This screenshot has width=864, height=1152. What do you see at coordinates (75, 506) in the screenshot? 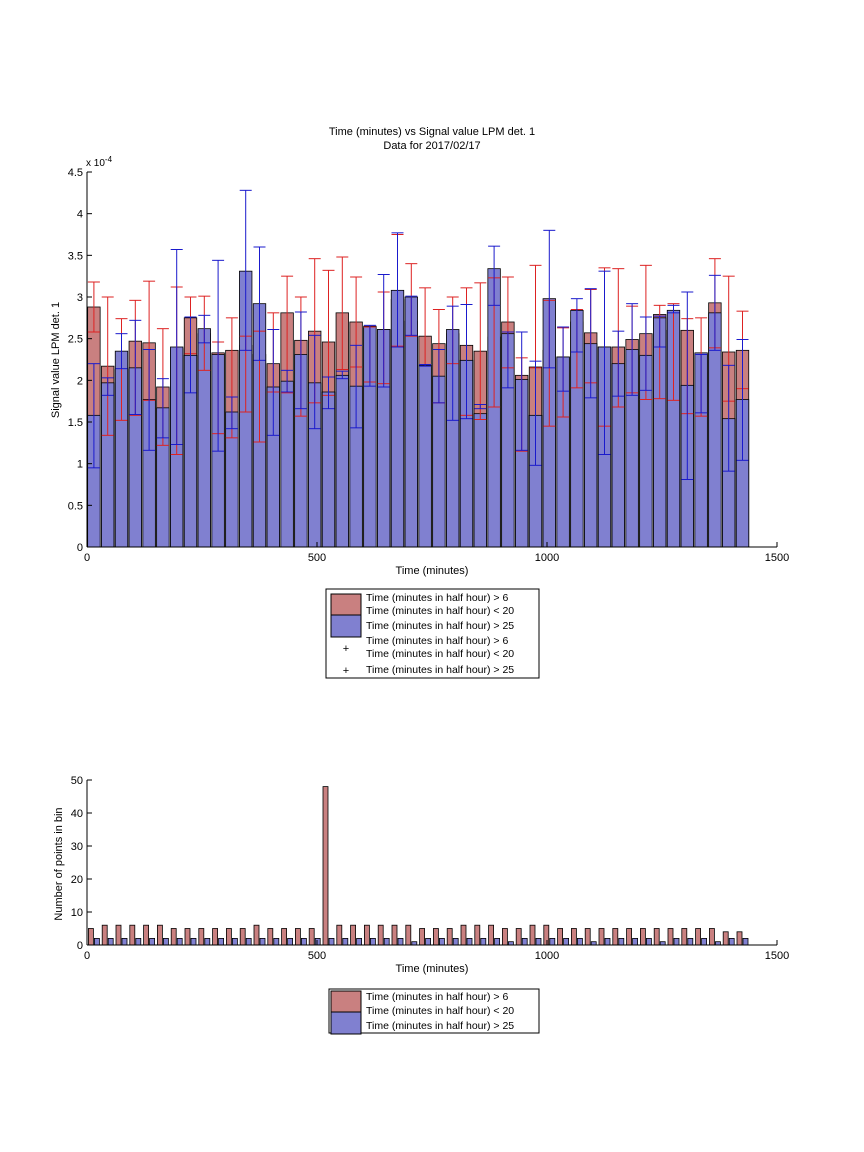
I see `y-tick-label: 0.5` at bounding box center [75, 506].